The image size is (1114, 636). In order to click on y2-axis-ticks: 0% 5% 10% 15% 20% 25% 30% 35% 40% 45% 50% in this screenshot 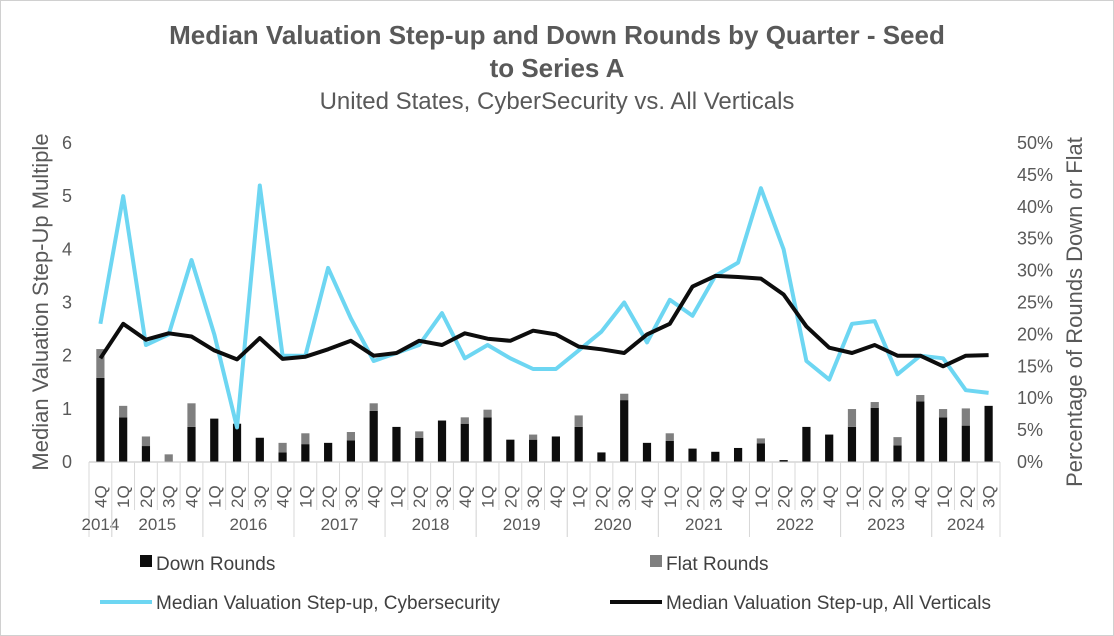, I will do `click(1035, 302)`.